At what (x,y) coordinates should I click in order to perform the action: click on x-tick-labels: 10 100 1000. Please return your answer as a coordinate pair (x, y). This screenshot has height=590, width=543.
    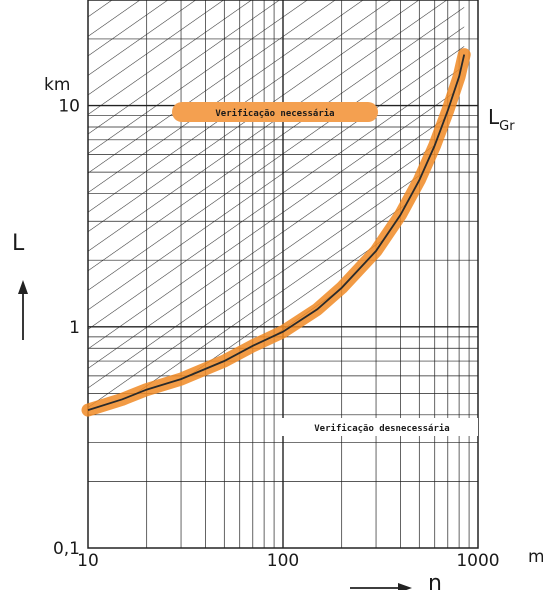
    Looking at the image, I should click on (288, 561).